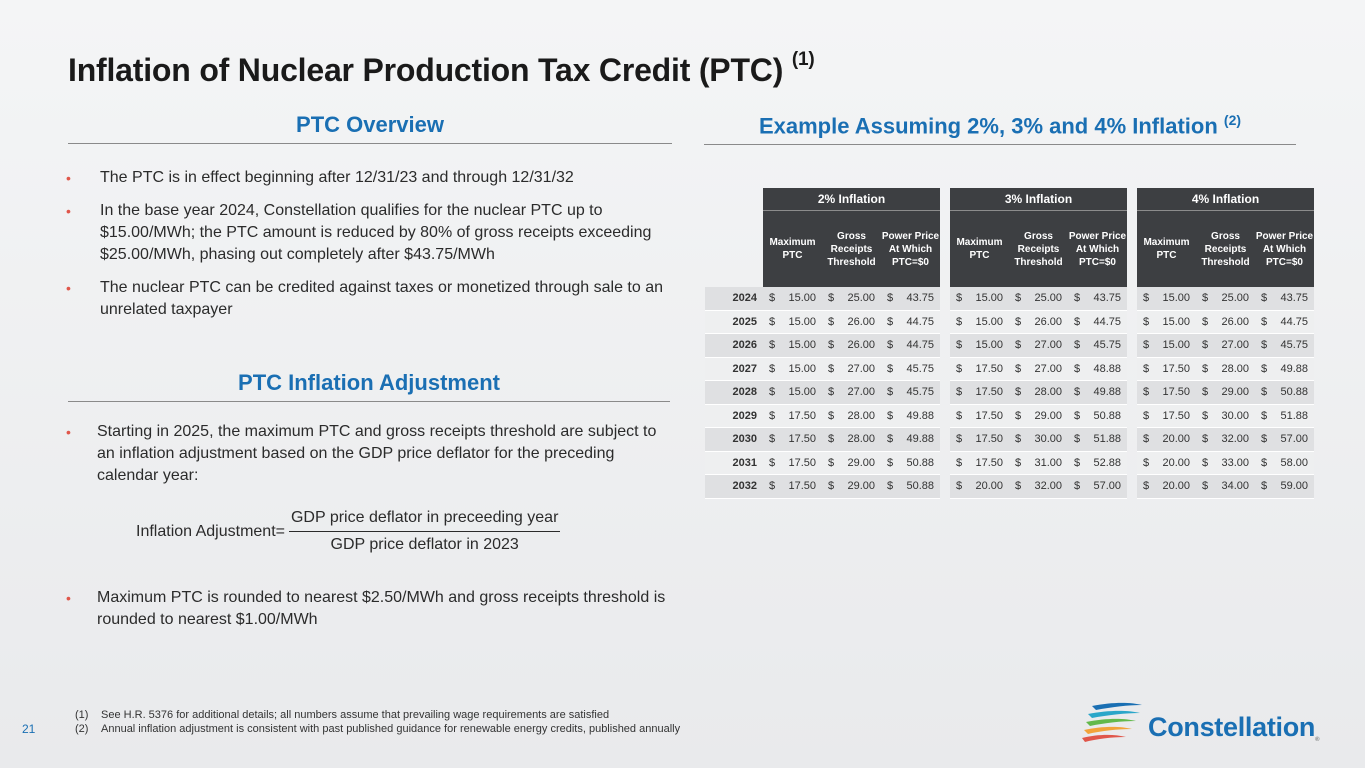 This screenshot has width=1365, height=768. What do you see at coordinates (1097, 463) in the screenshot?
I see `table-cell: $52.88` at bounding box center [1097, 463].